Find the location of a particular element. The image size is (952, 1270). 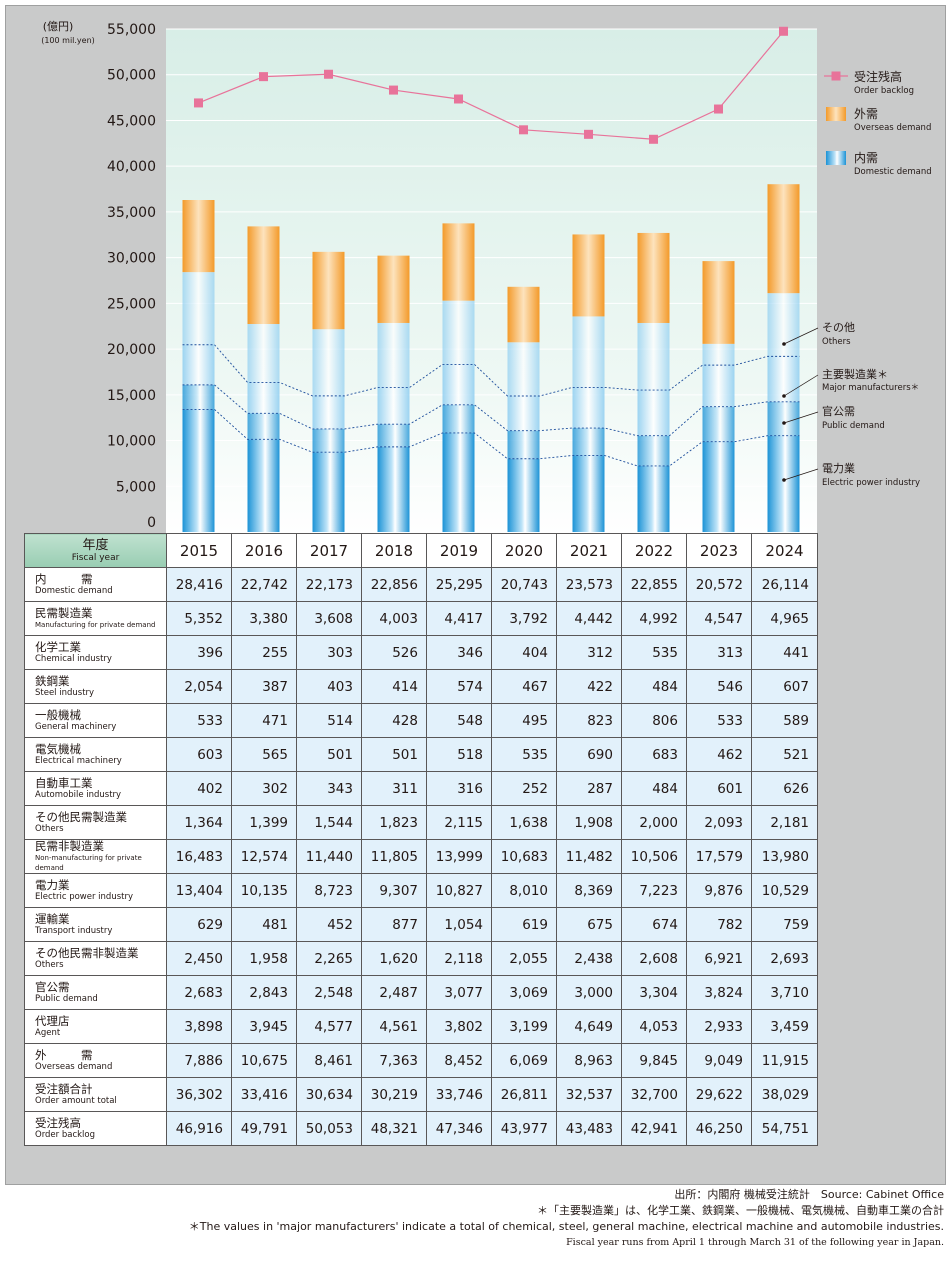

table-cell: 43,483 is located at coordinates (589, 1128).